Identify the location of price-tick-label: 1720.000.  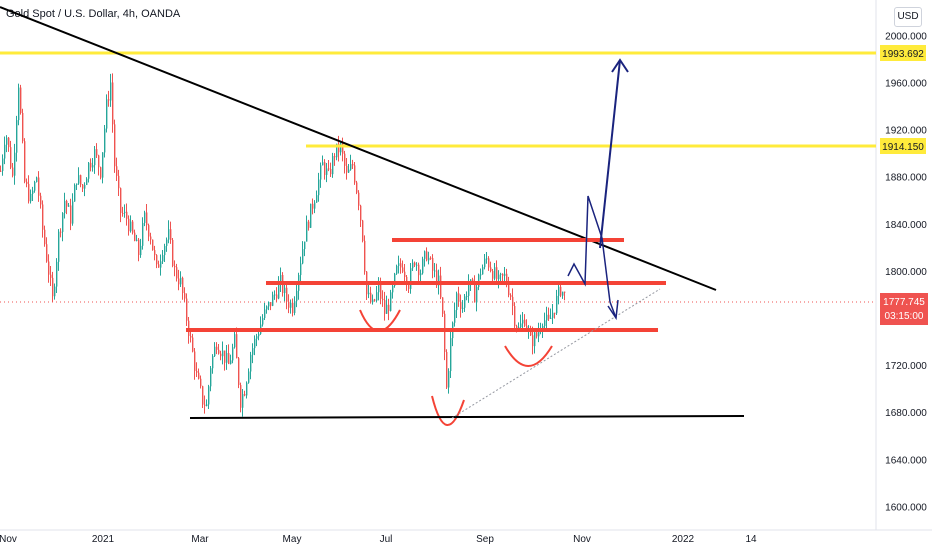
(906, 366).